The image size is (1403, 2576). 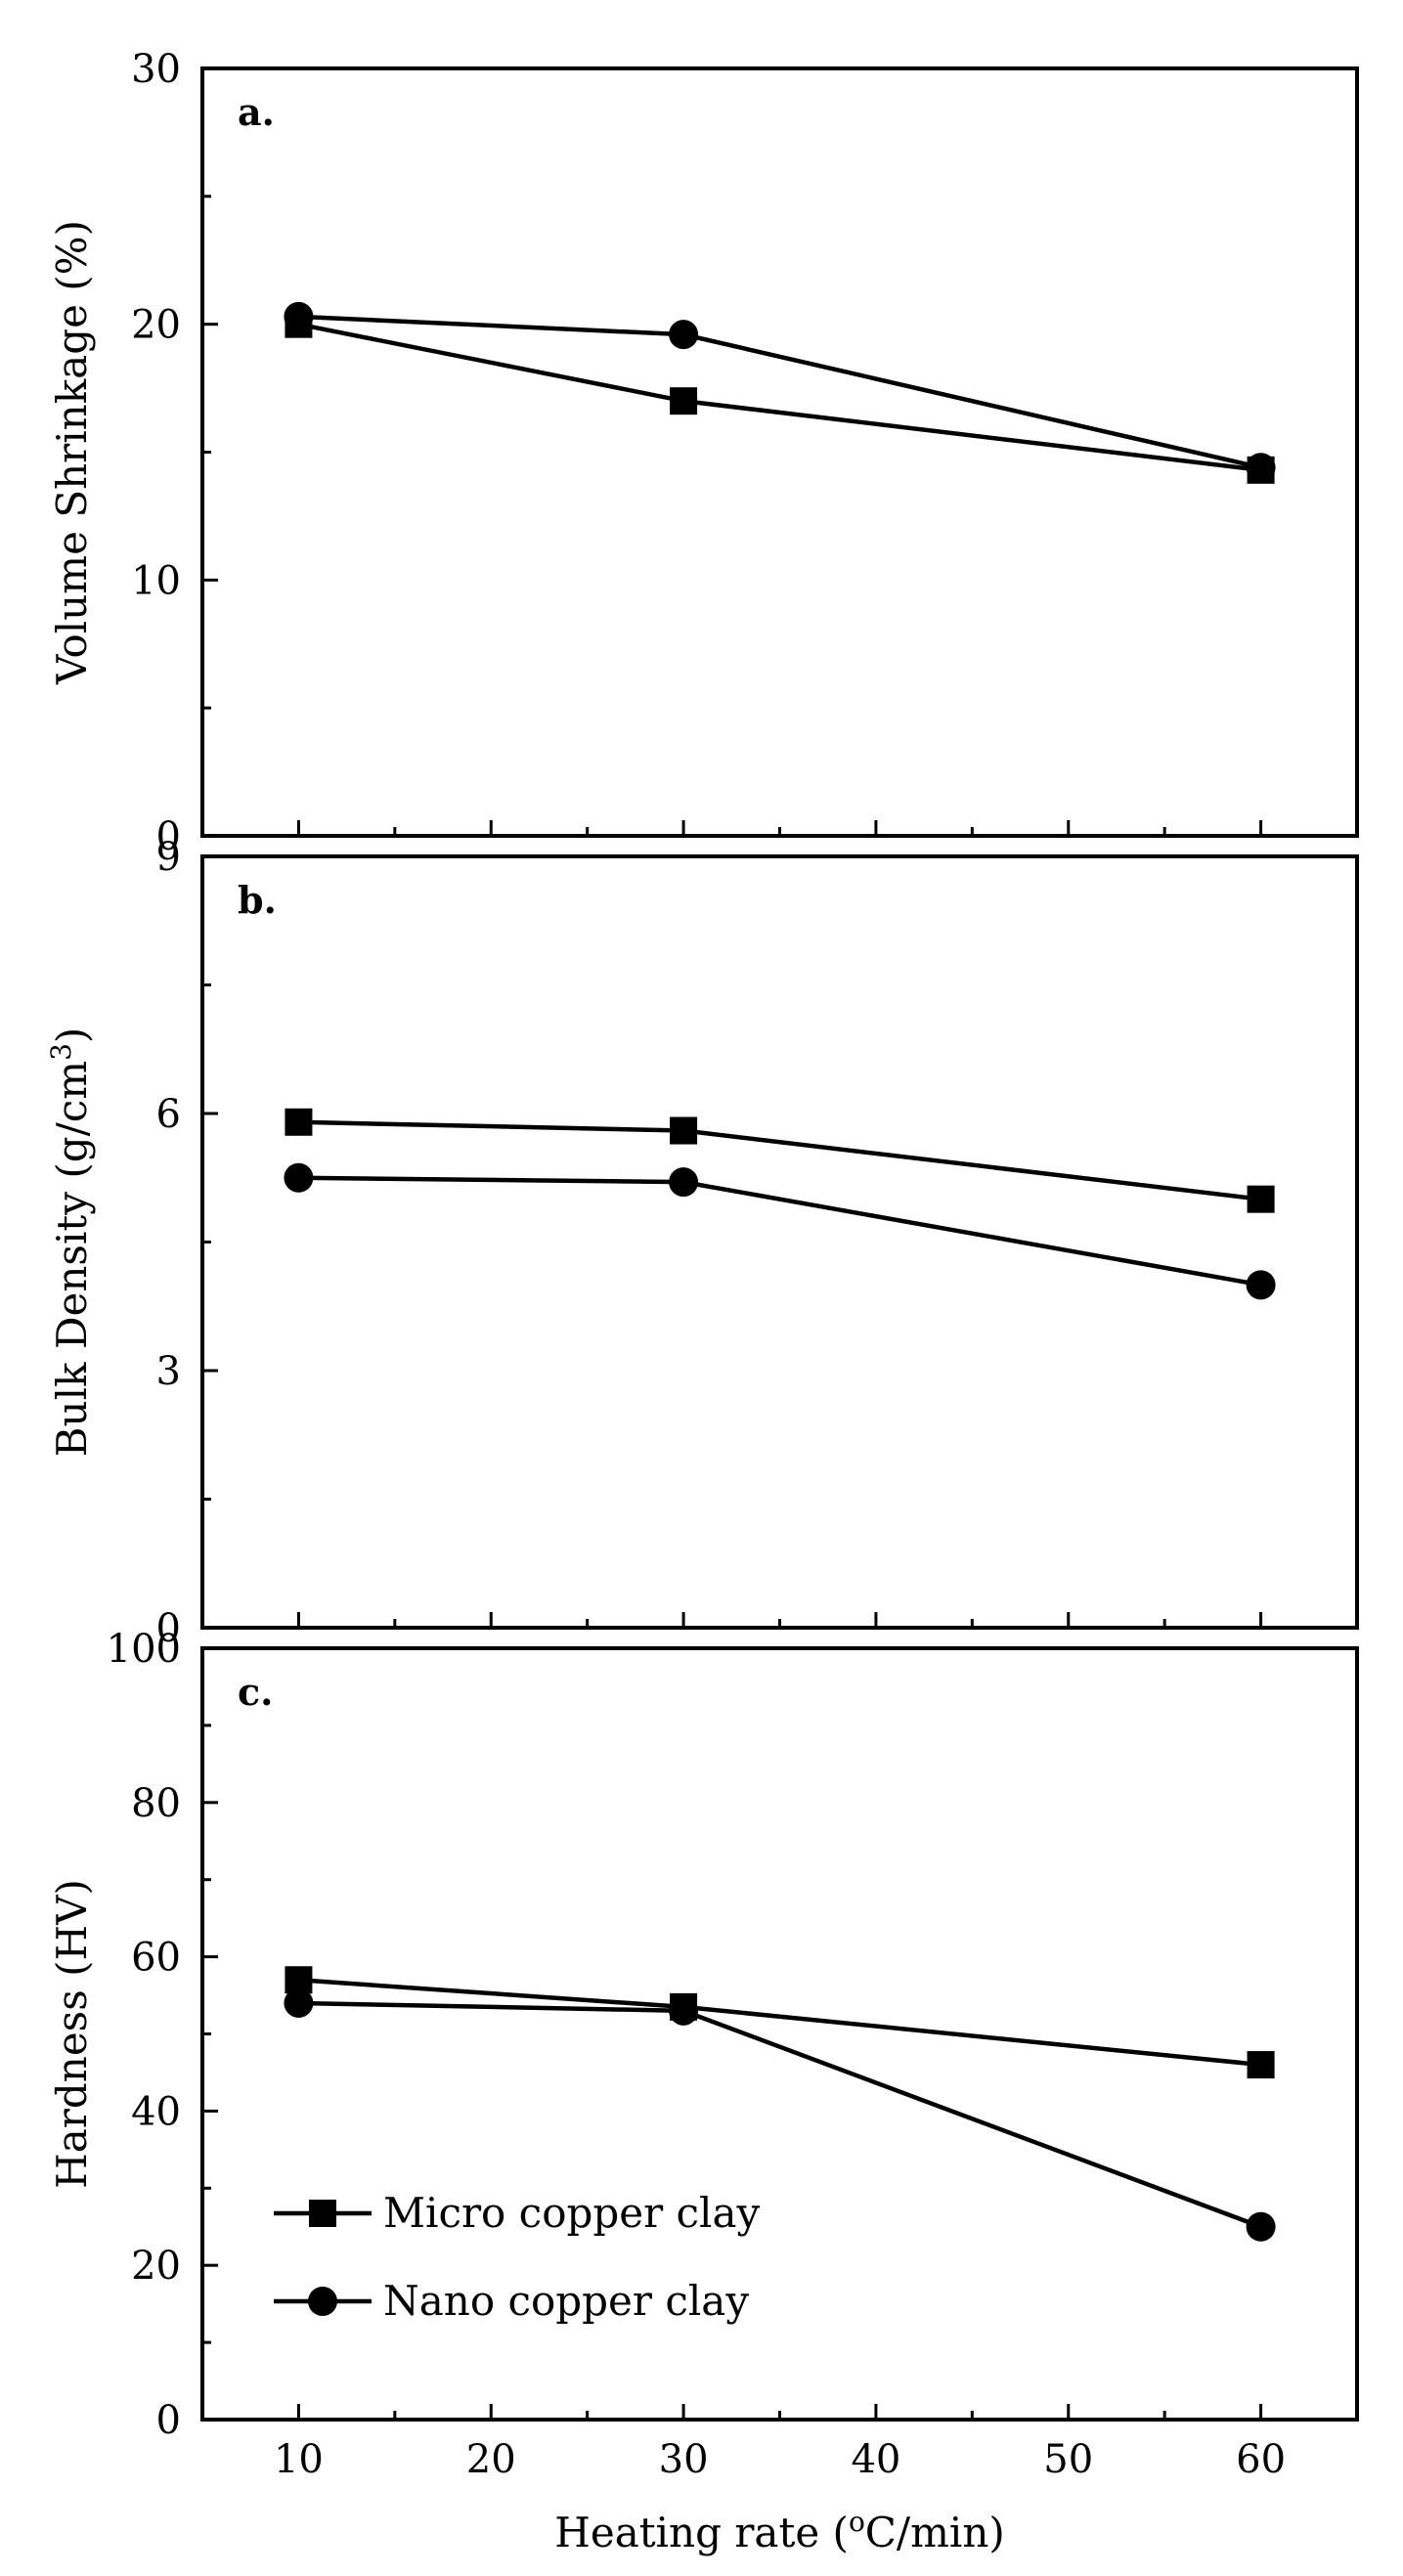 What do you see at coordinates (566, 2301) in the screenshot?
I see `legend-label: Nano copper clay` at bounding box center [566, 2301].